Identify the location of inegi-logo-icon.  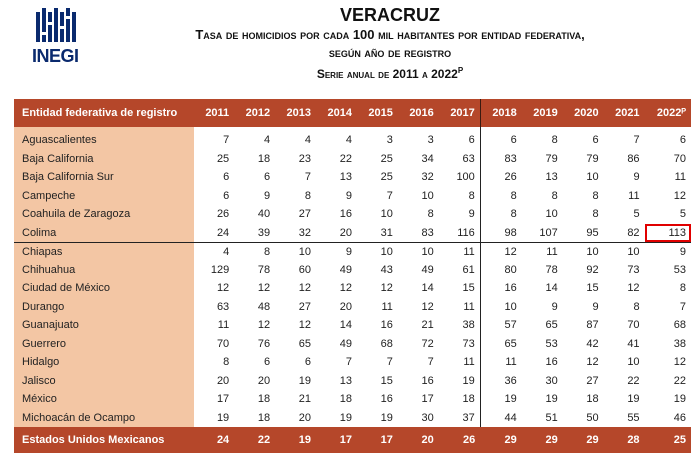
(56, 25).